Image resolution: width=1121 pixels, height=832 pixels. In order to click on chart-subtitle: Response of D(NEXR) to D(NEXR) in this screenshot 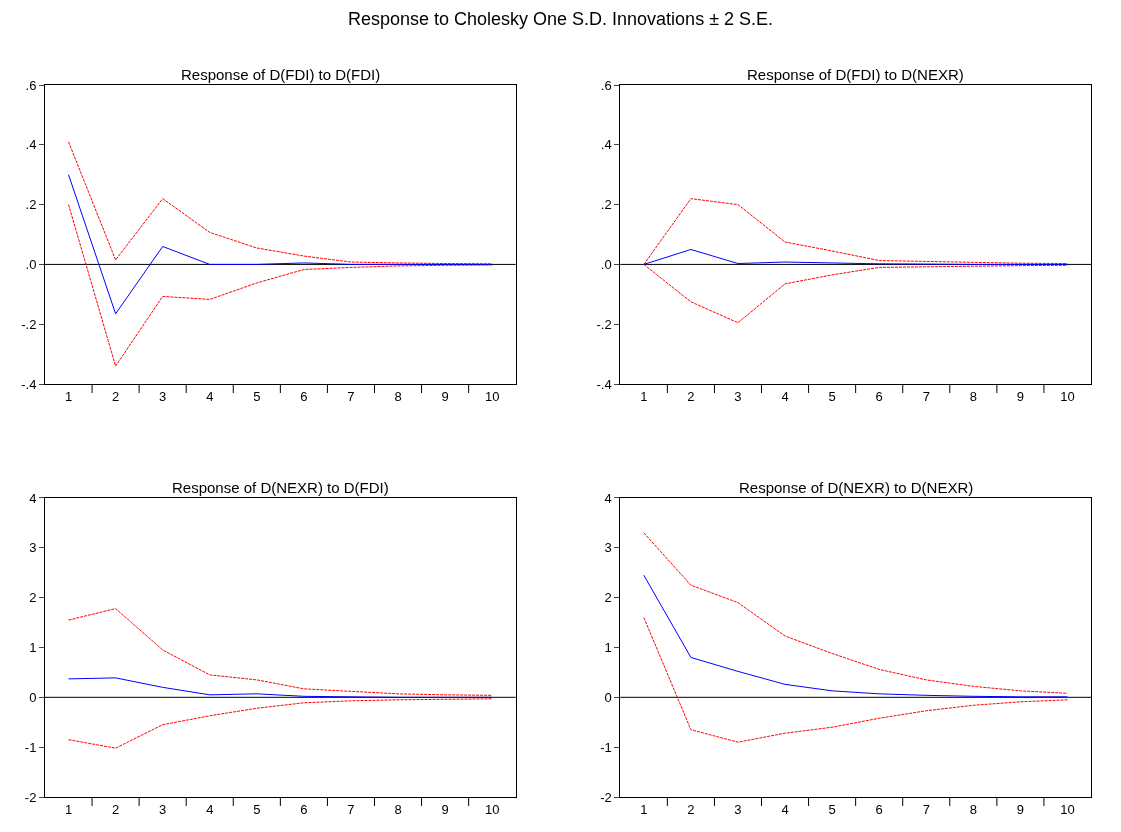, I will do `click(856, 487)`.